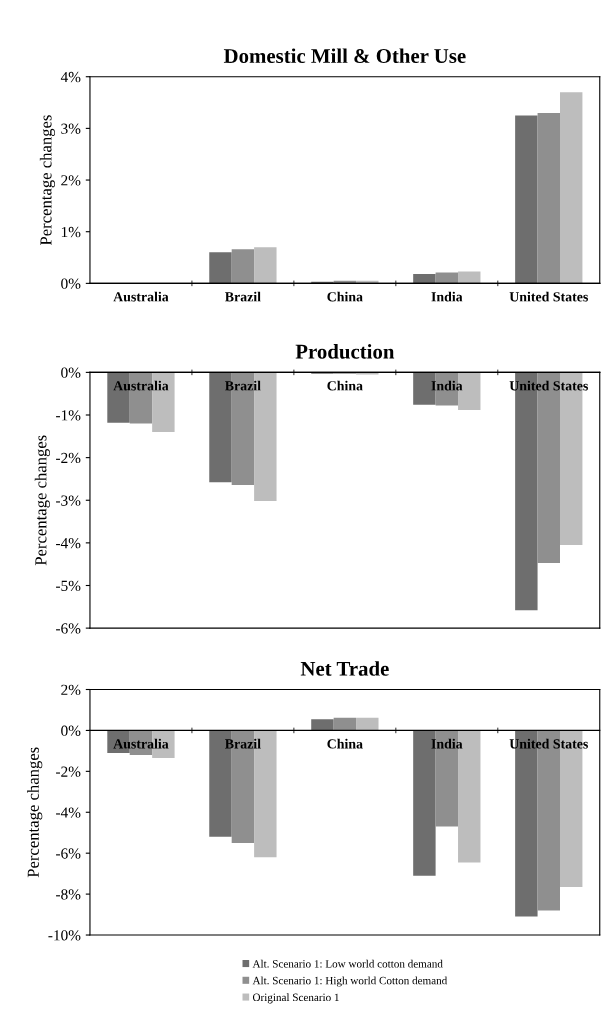 The image size is (612, 1023). Describe the element at coordinates (345, 351) in the screenshot. I see `chart-title: Production` at that location.